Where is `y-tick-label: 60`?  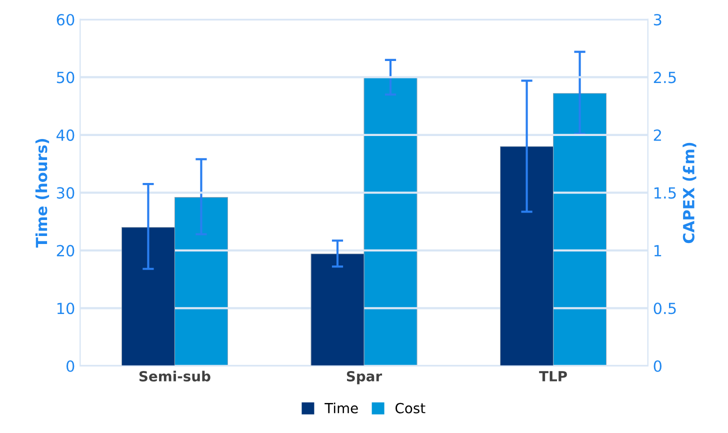
y-tick-label: 60 is located at coordinates (65, 20).